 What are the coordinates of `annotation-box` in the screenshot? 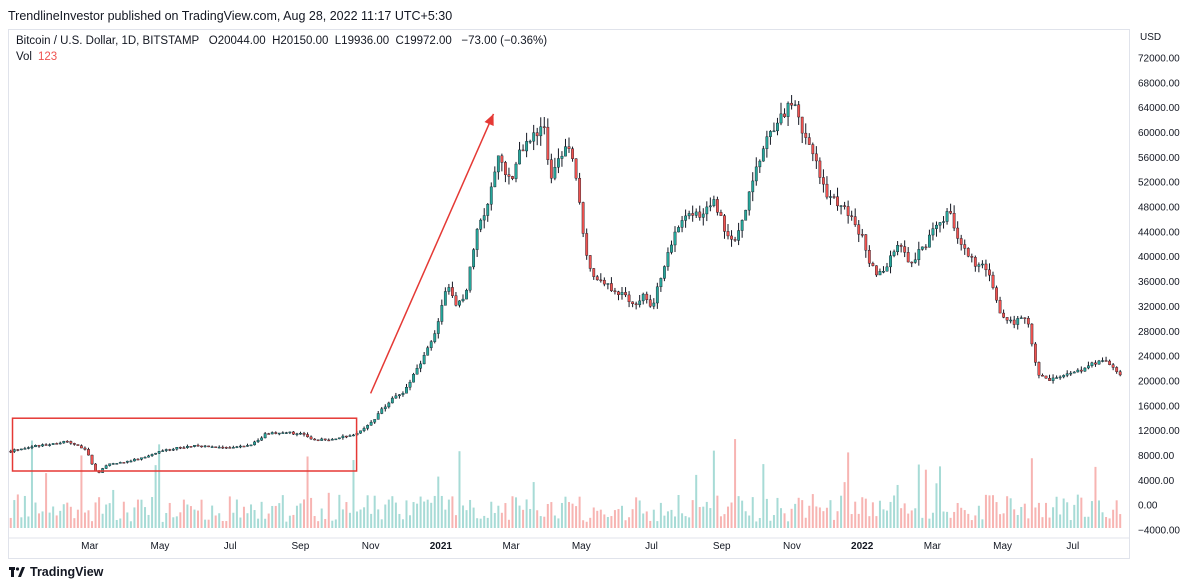 It's located at (184, 444).